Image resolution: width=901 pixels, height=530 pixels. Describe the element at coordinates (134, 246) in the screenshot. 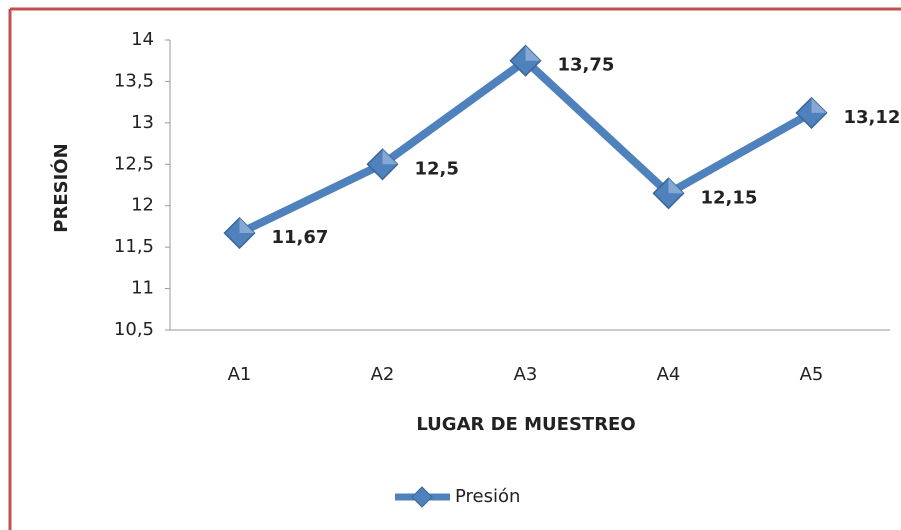

I see `y-tick-label: 11,5` at that location.